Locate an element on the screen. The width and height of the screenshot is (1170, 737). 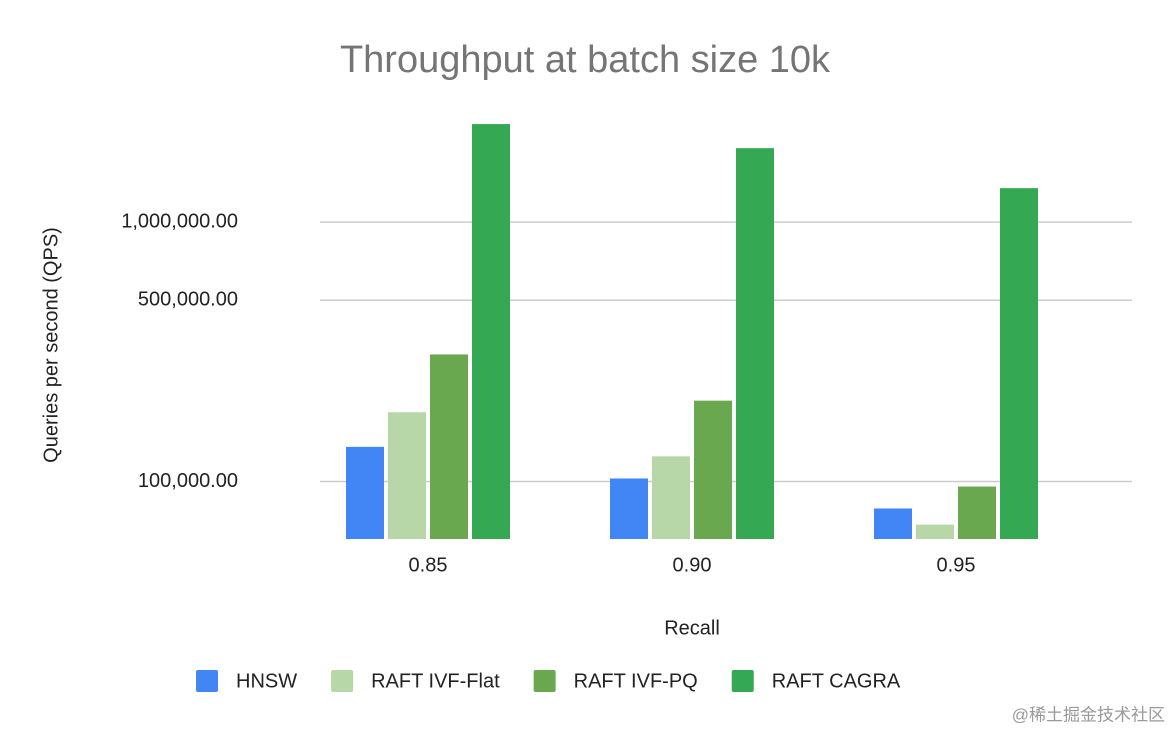
x-axis-title: Recall is located at coordinates (692, 628).